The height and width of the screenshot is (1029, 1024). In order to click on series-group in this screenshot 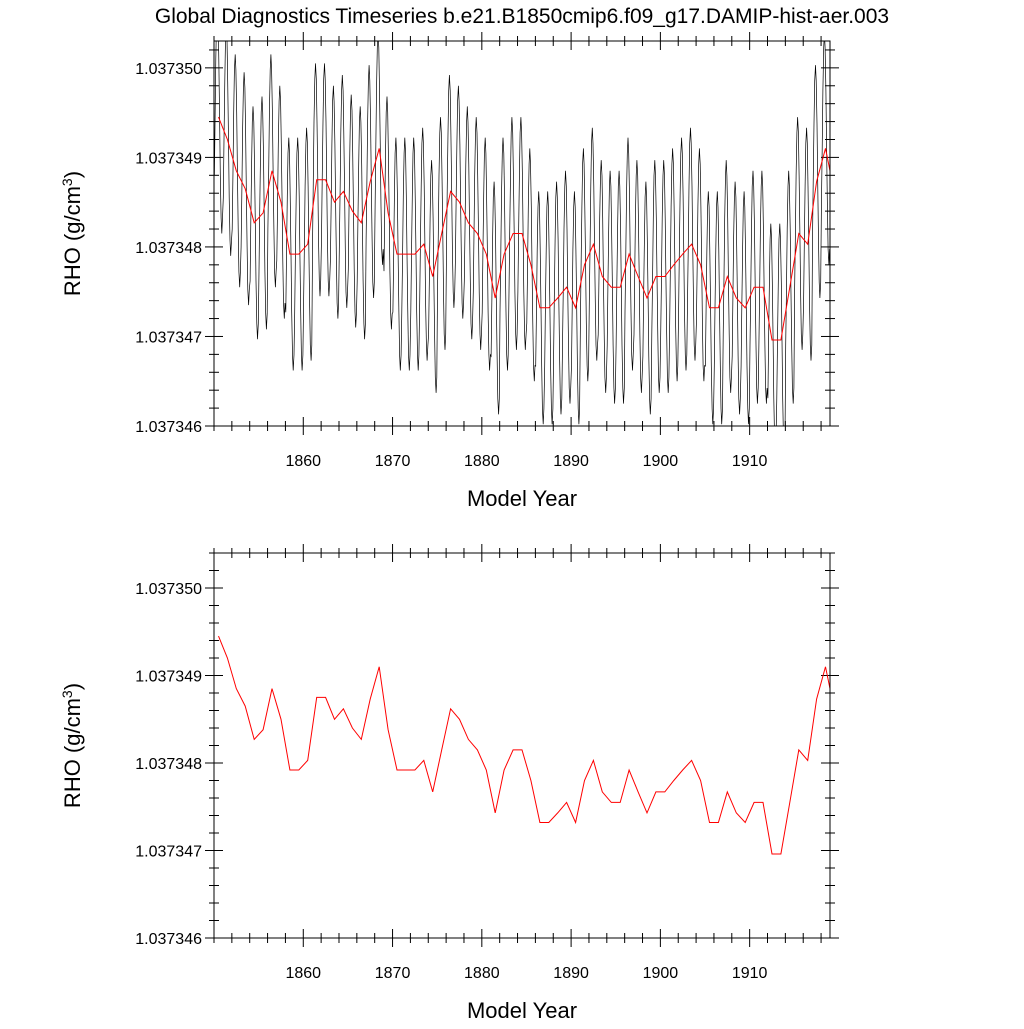, I will do `click(524, 745)`.